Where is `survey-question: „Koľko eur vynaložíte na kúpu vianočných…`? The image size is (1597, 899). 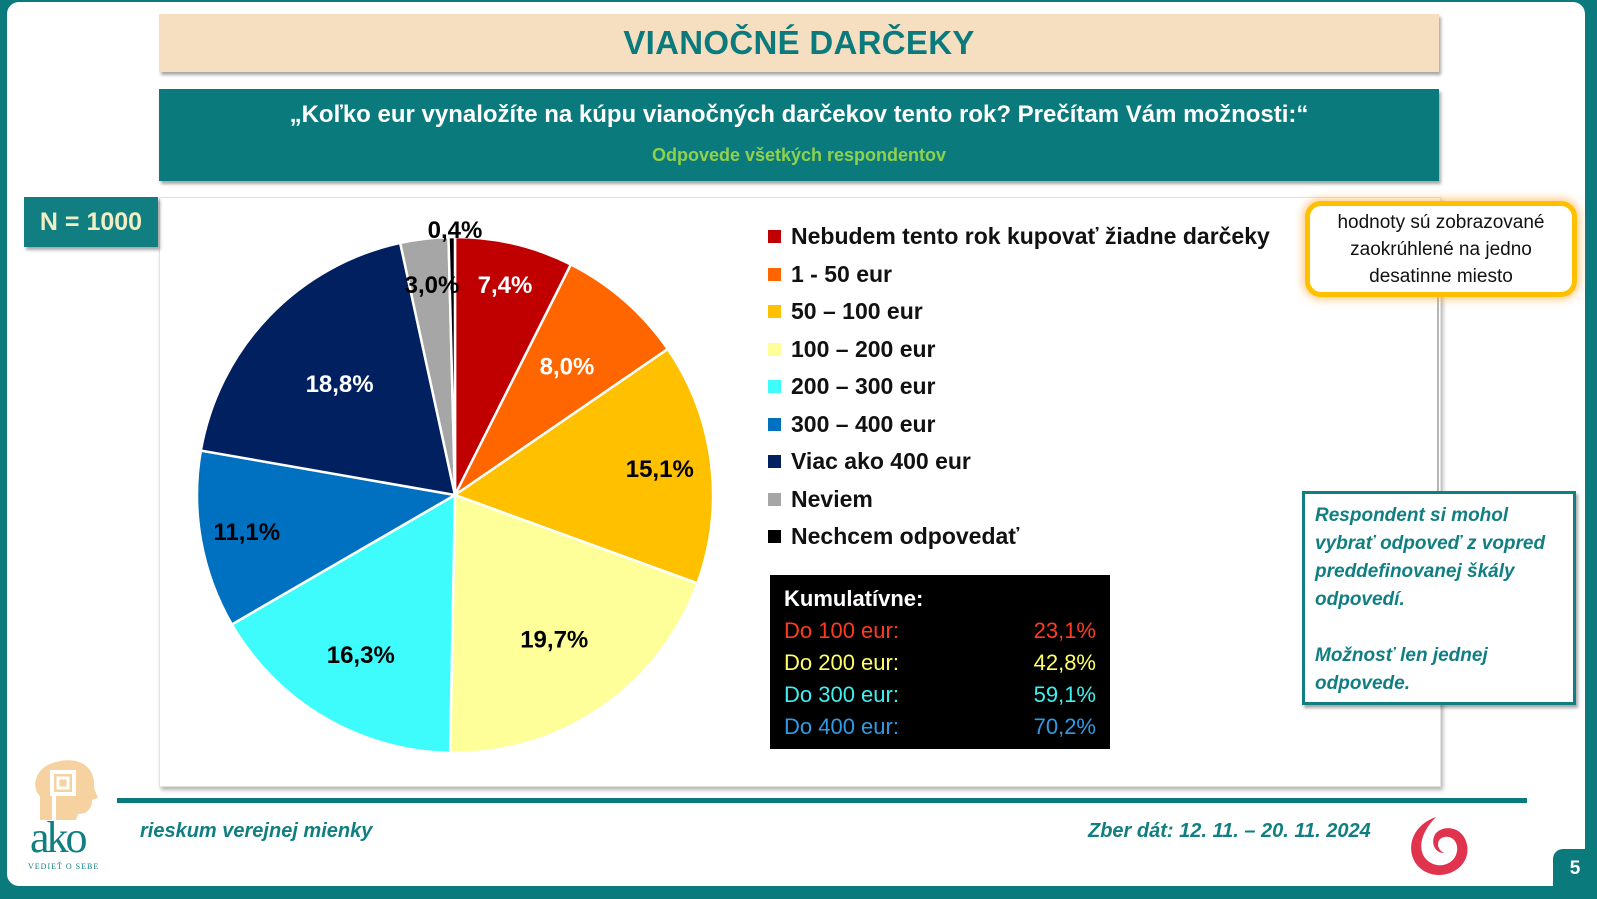 survey-question: „Koľko eur vynaložíte na kúpu vianočných… is located at coordinates (799, 114).